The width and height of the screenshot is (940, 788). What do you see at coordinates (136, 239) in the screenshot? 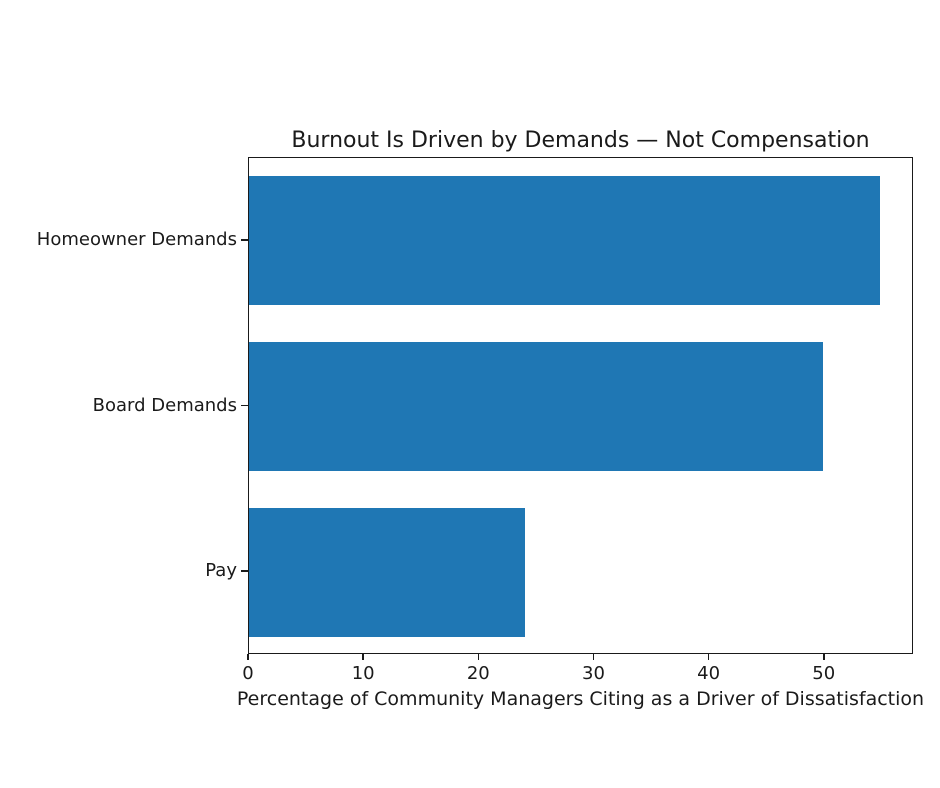
I see `y-tick-label: Homeowner Demands` at bounding box center [136, 239].